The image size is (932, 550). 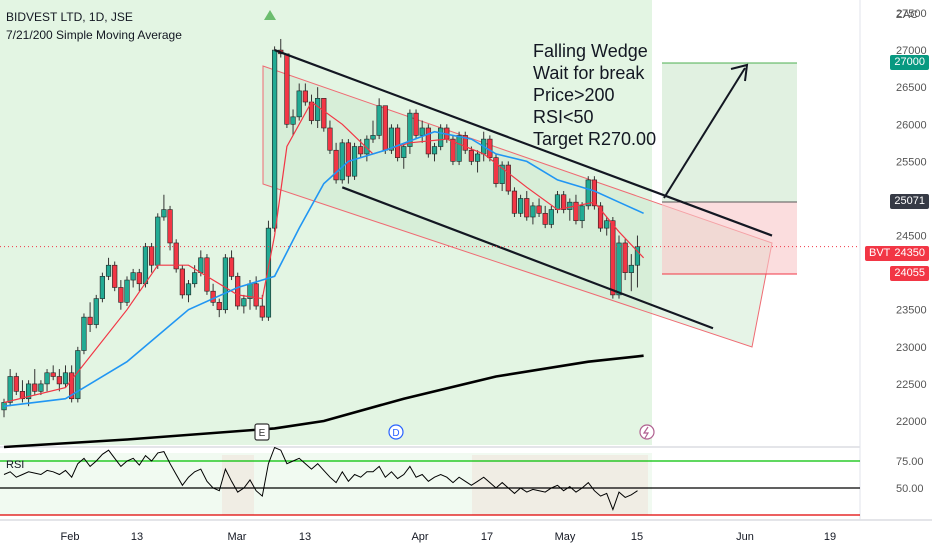 What do you see at coordinates (262, 433) in the screenshot?
I see `earnings-marker-label: E` at bounding box center [262, 433].